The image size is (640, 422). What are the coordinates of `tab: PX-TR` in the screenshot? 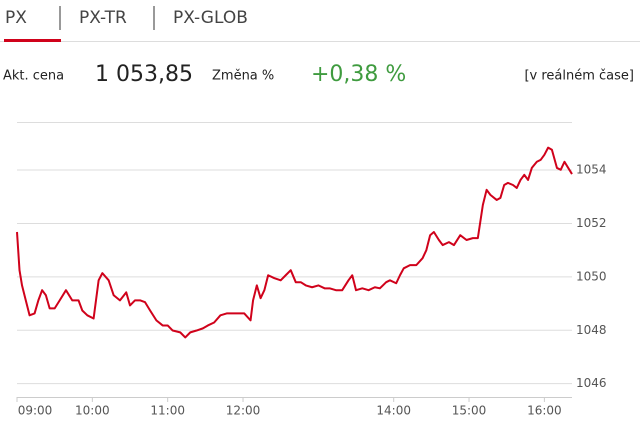 It's located at (103, 18).